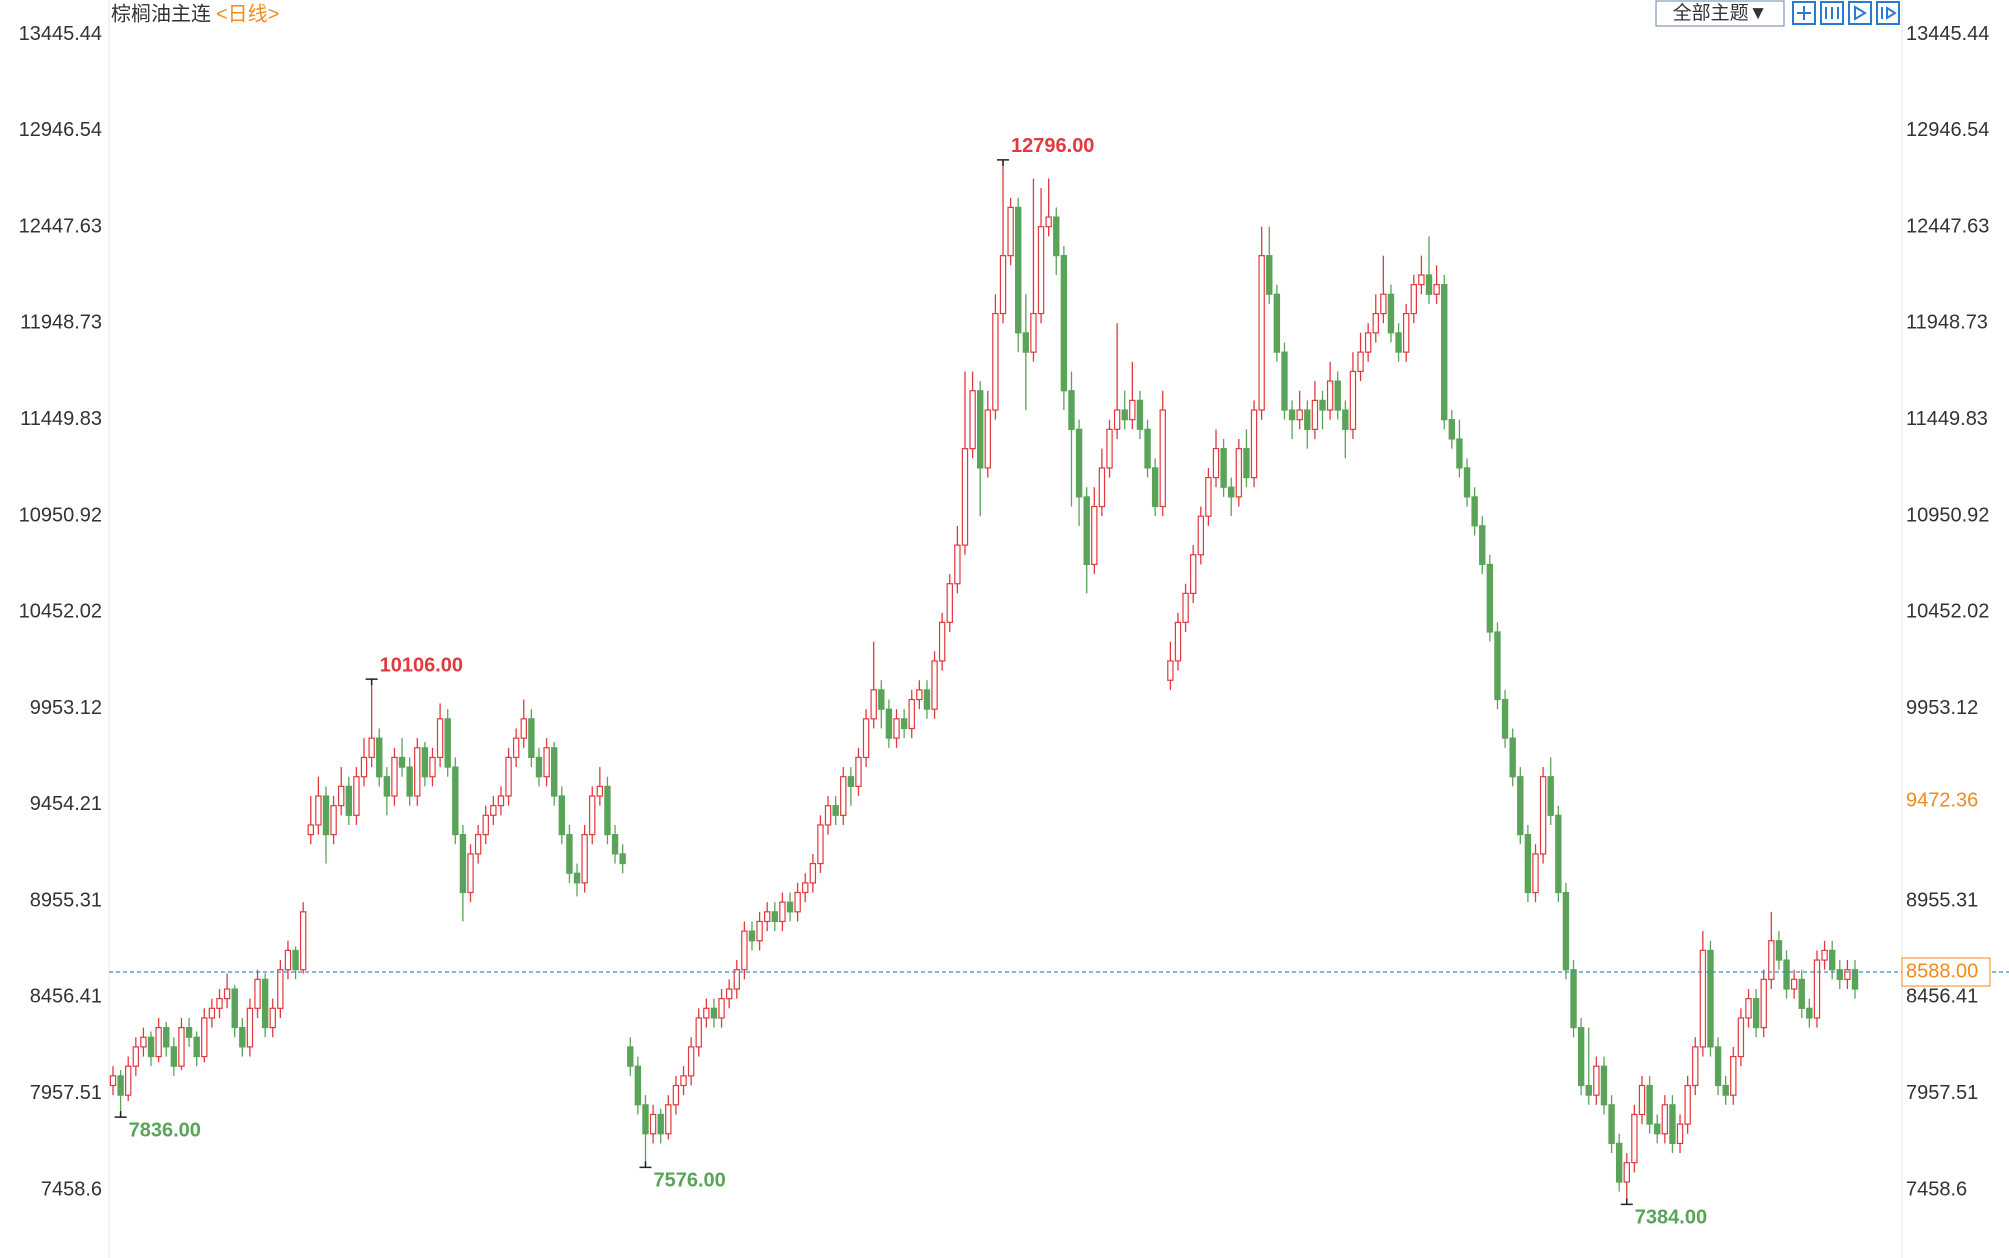 The width and height of the screenshot is (2009, 1258). Describe the element at coordinates (1942, 997) in the screenshot. I see `y2-tick-label: 8456.41` at that location.